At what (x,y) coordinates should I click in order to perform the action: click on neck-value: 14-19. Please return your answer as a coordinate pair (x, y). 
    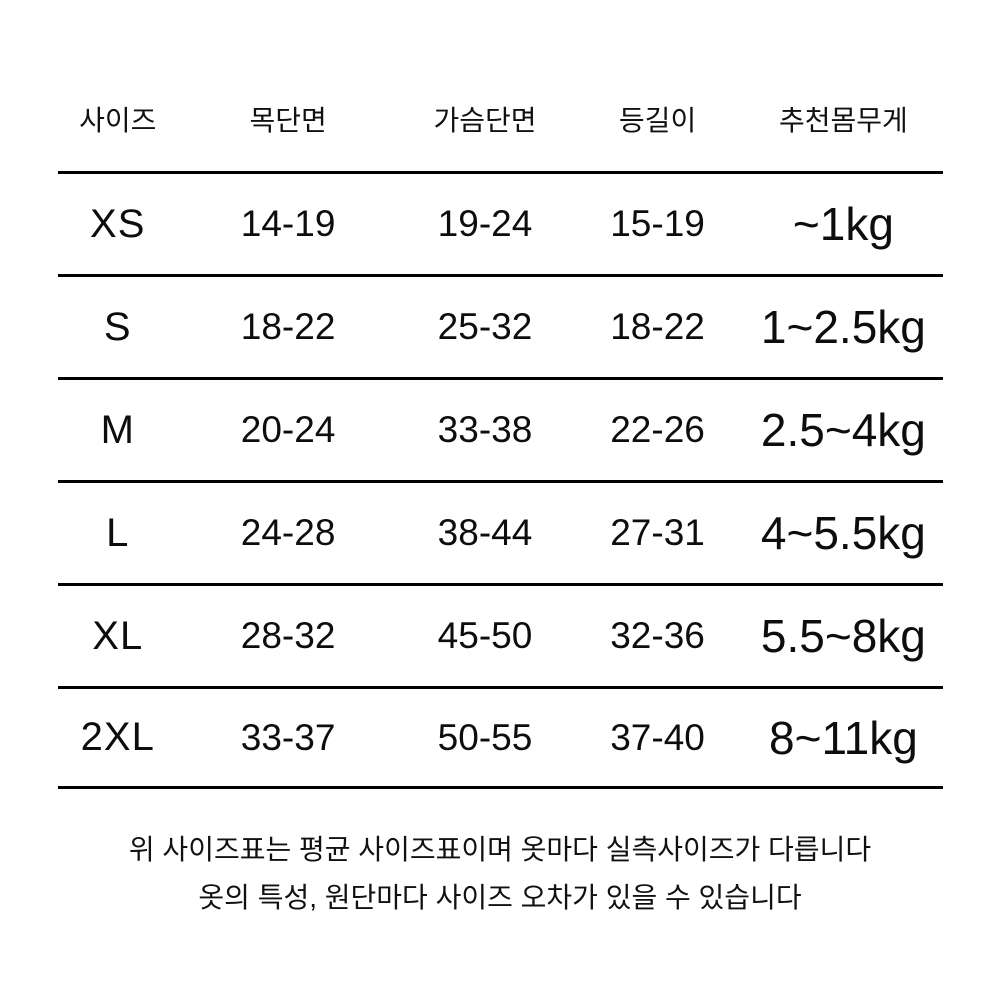
    Looking at the image, I should click on (288, 223).